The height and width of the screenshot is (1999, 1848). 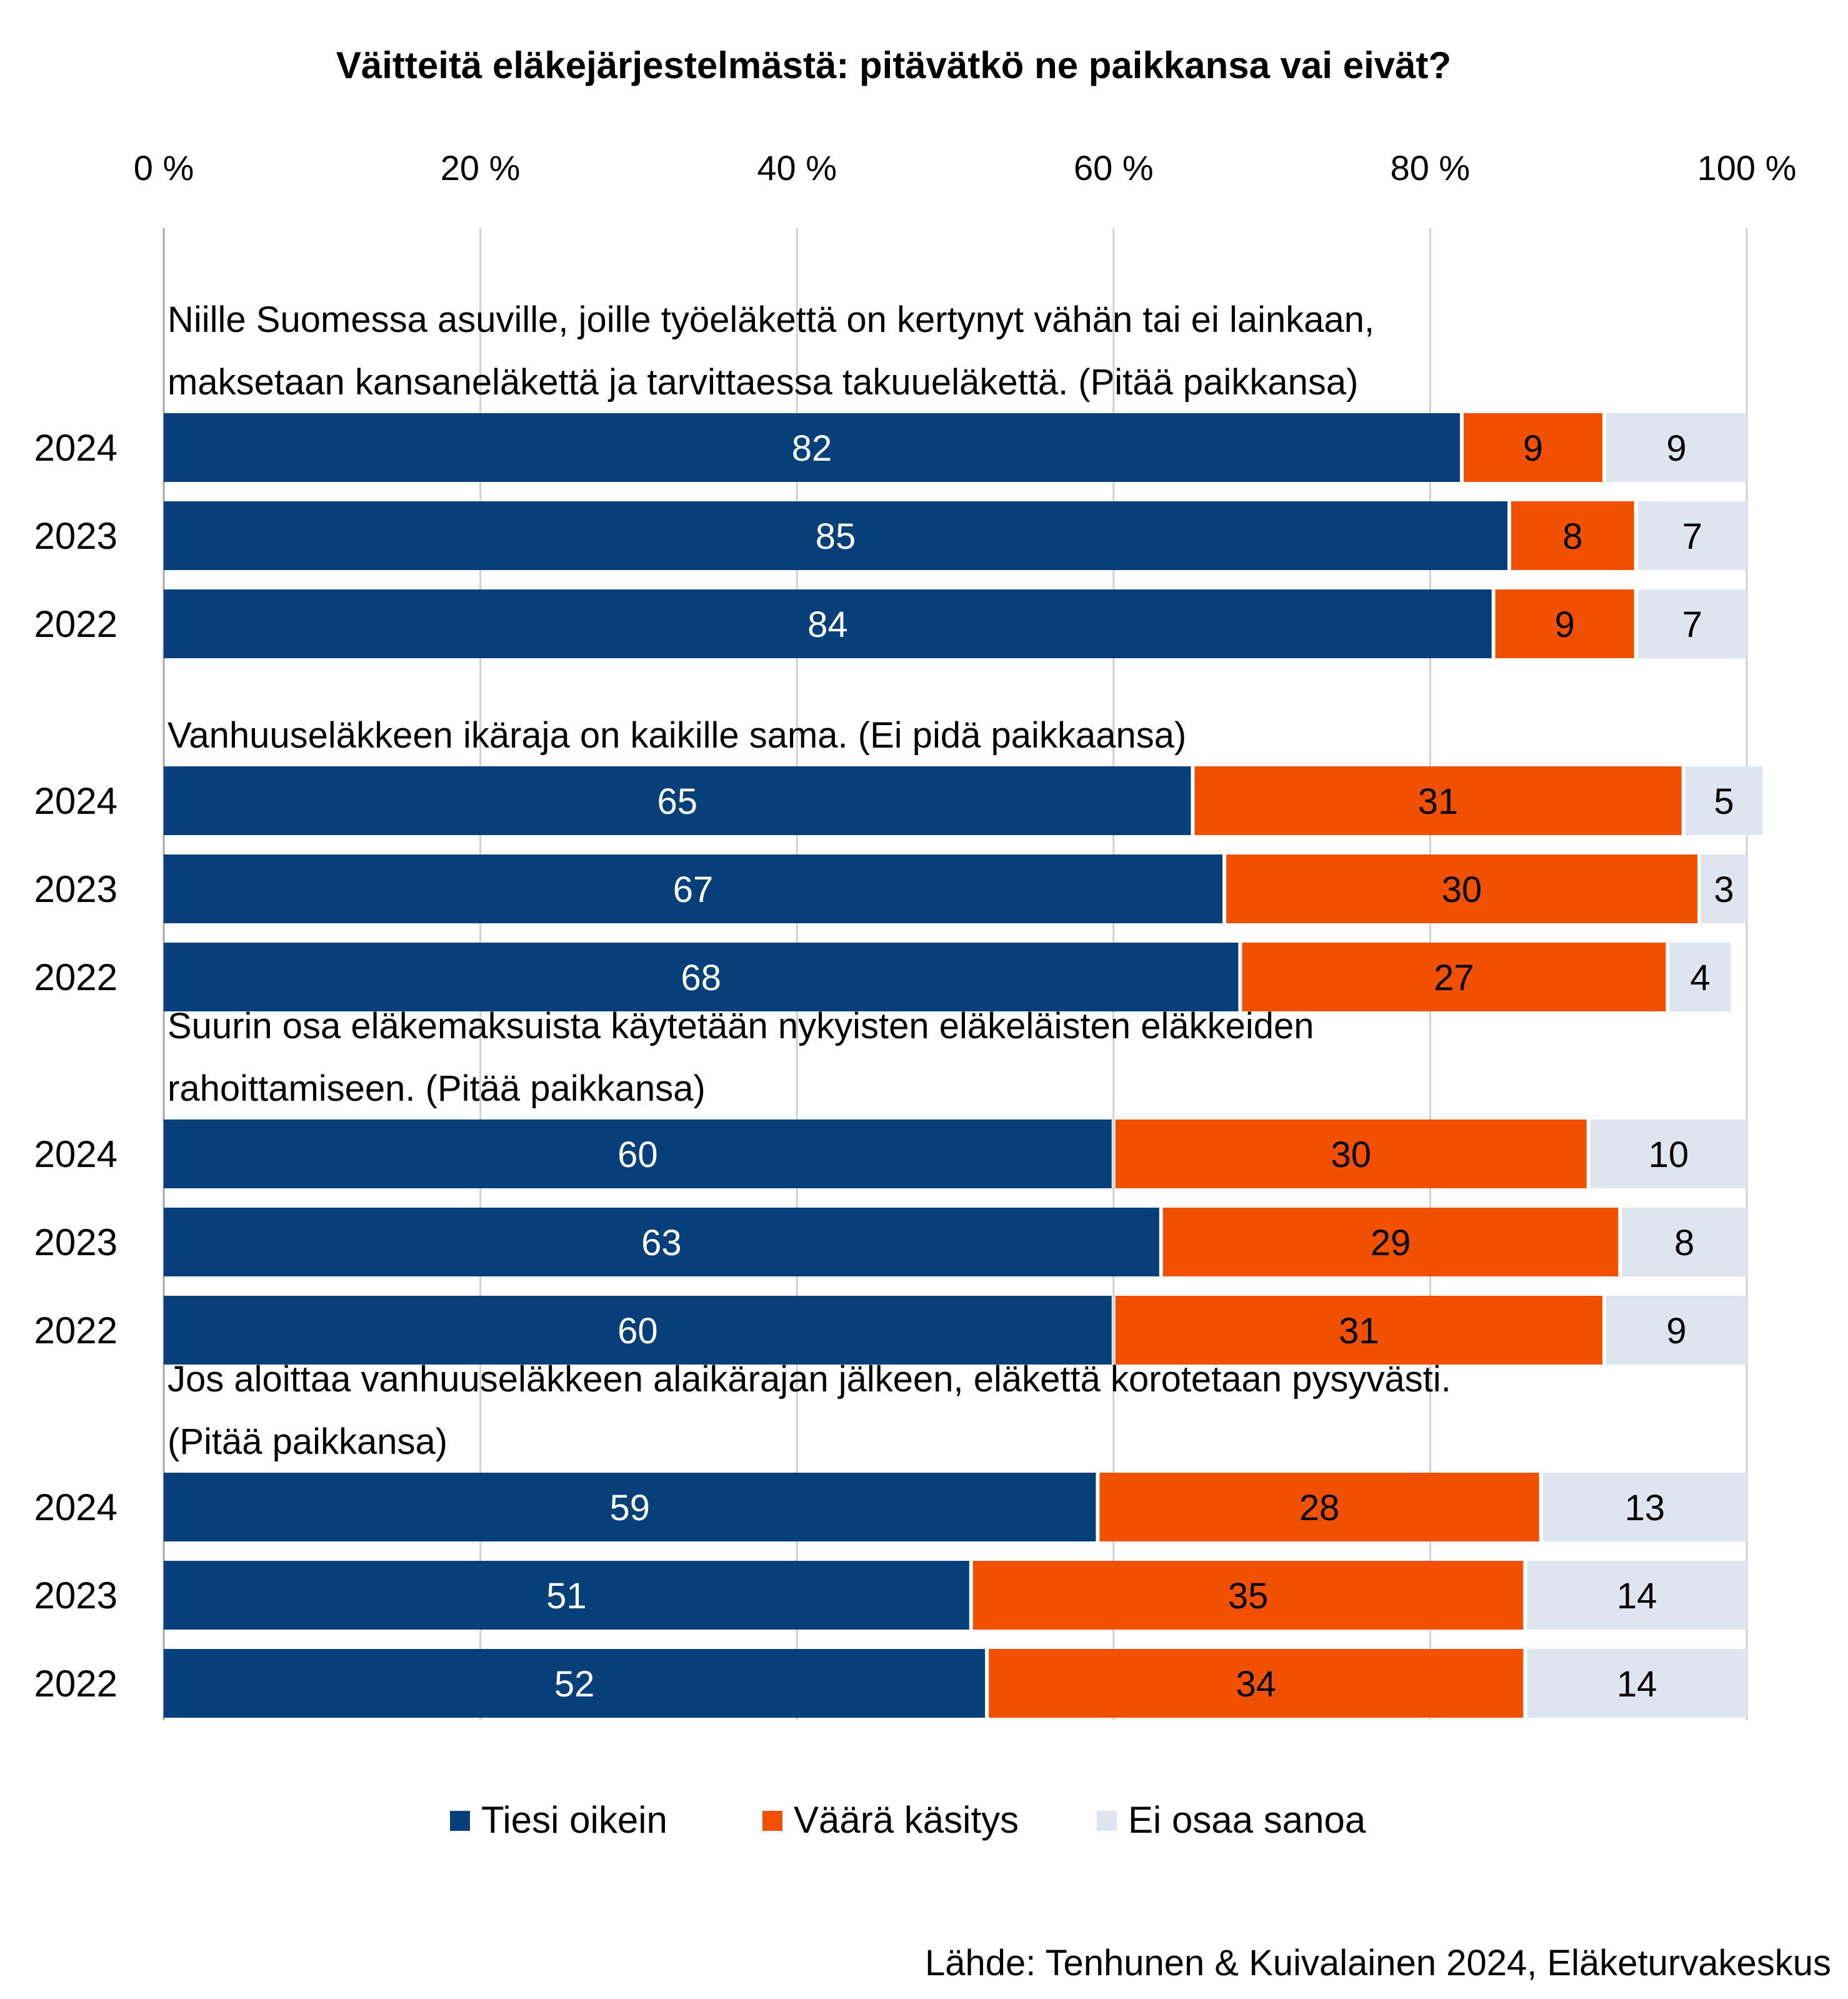 I want to click on data-label: 67, so click(x=693, y=889).